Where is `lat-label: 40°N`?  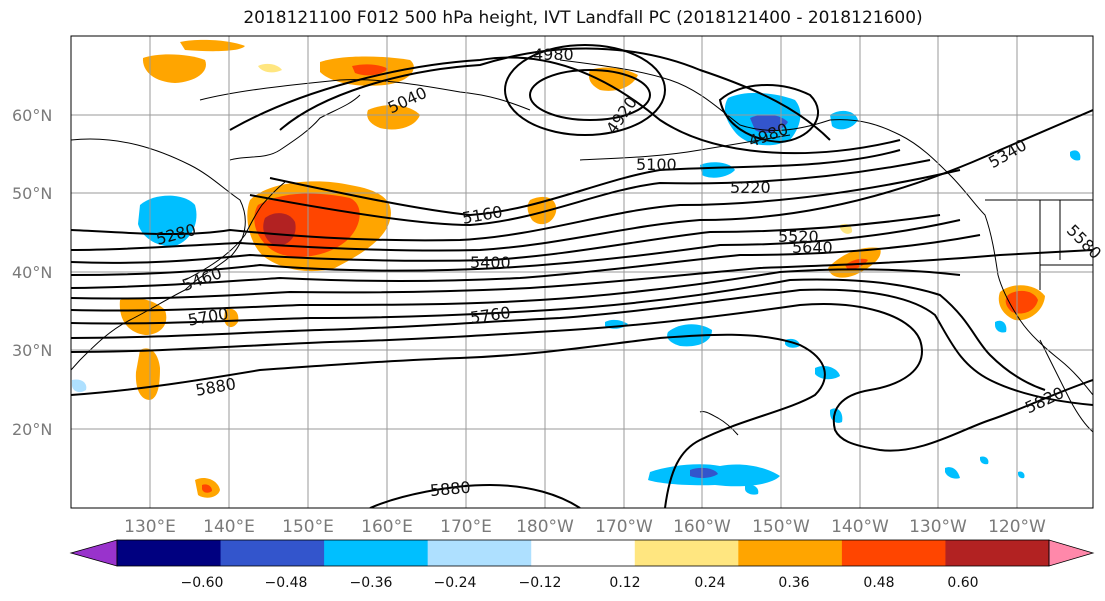 lat-label: 40°N is located at coordinates (32, 272).